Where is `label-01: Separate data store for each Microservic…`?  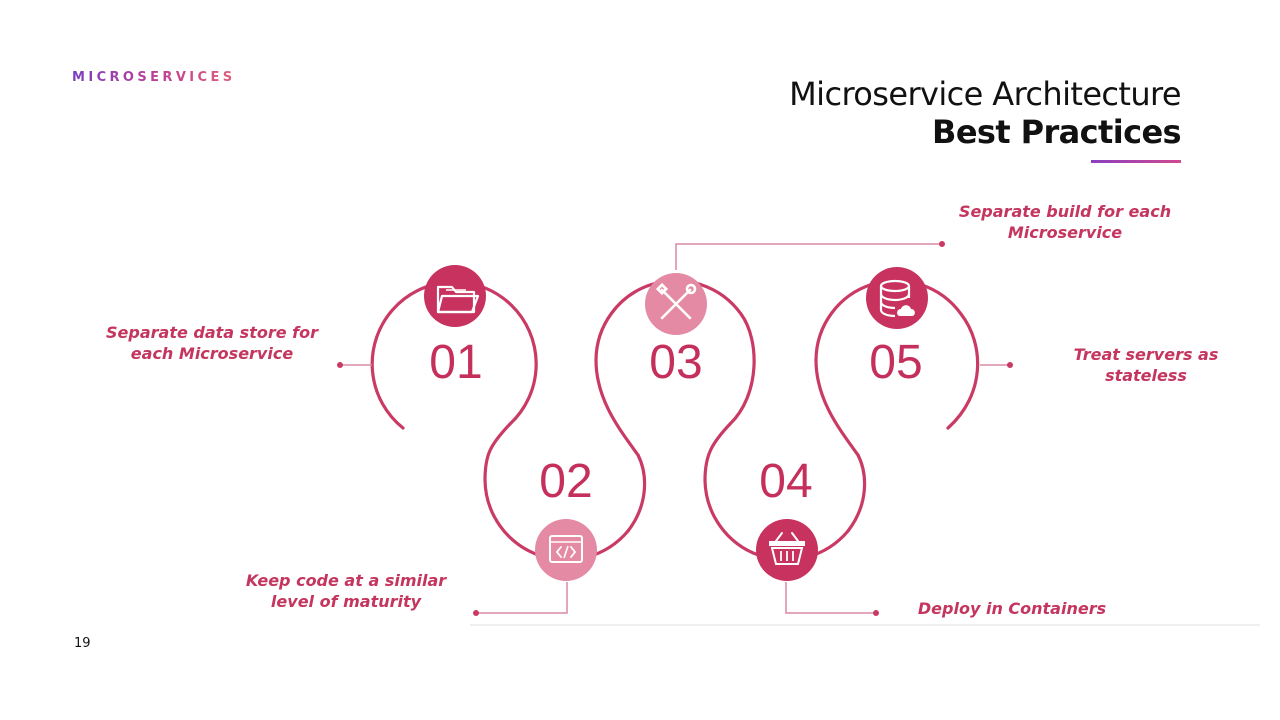
label-01: Separate data store for each Microservic… is located at coordinates (212, 343).